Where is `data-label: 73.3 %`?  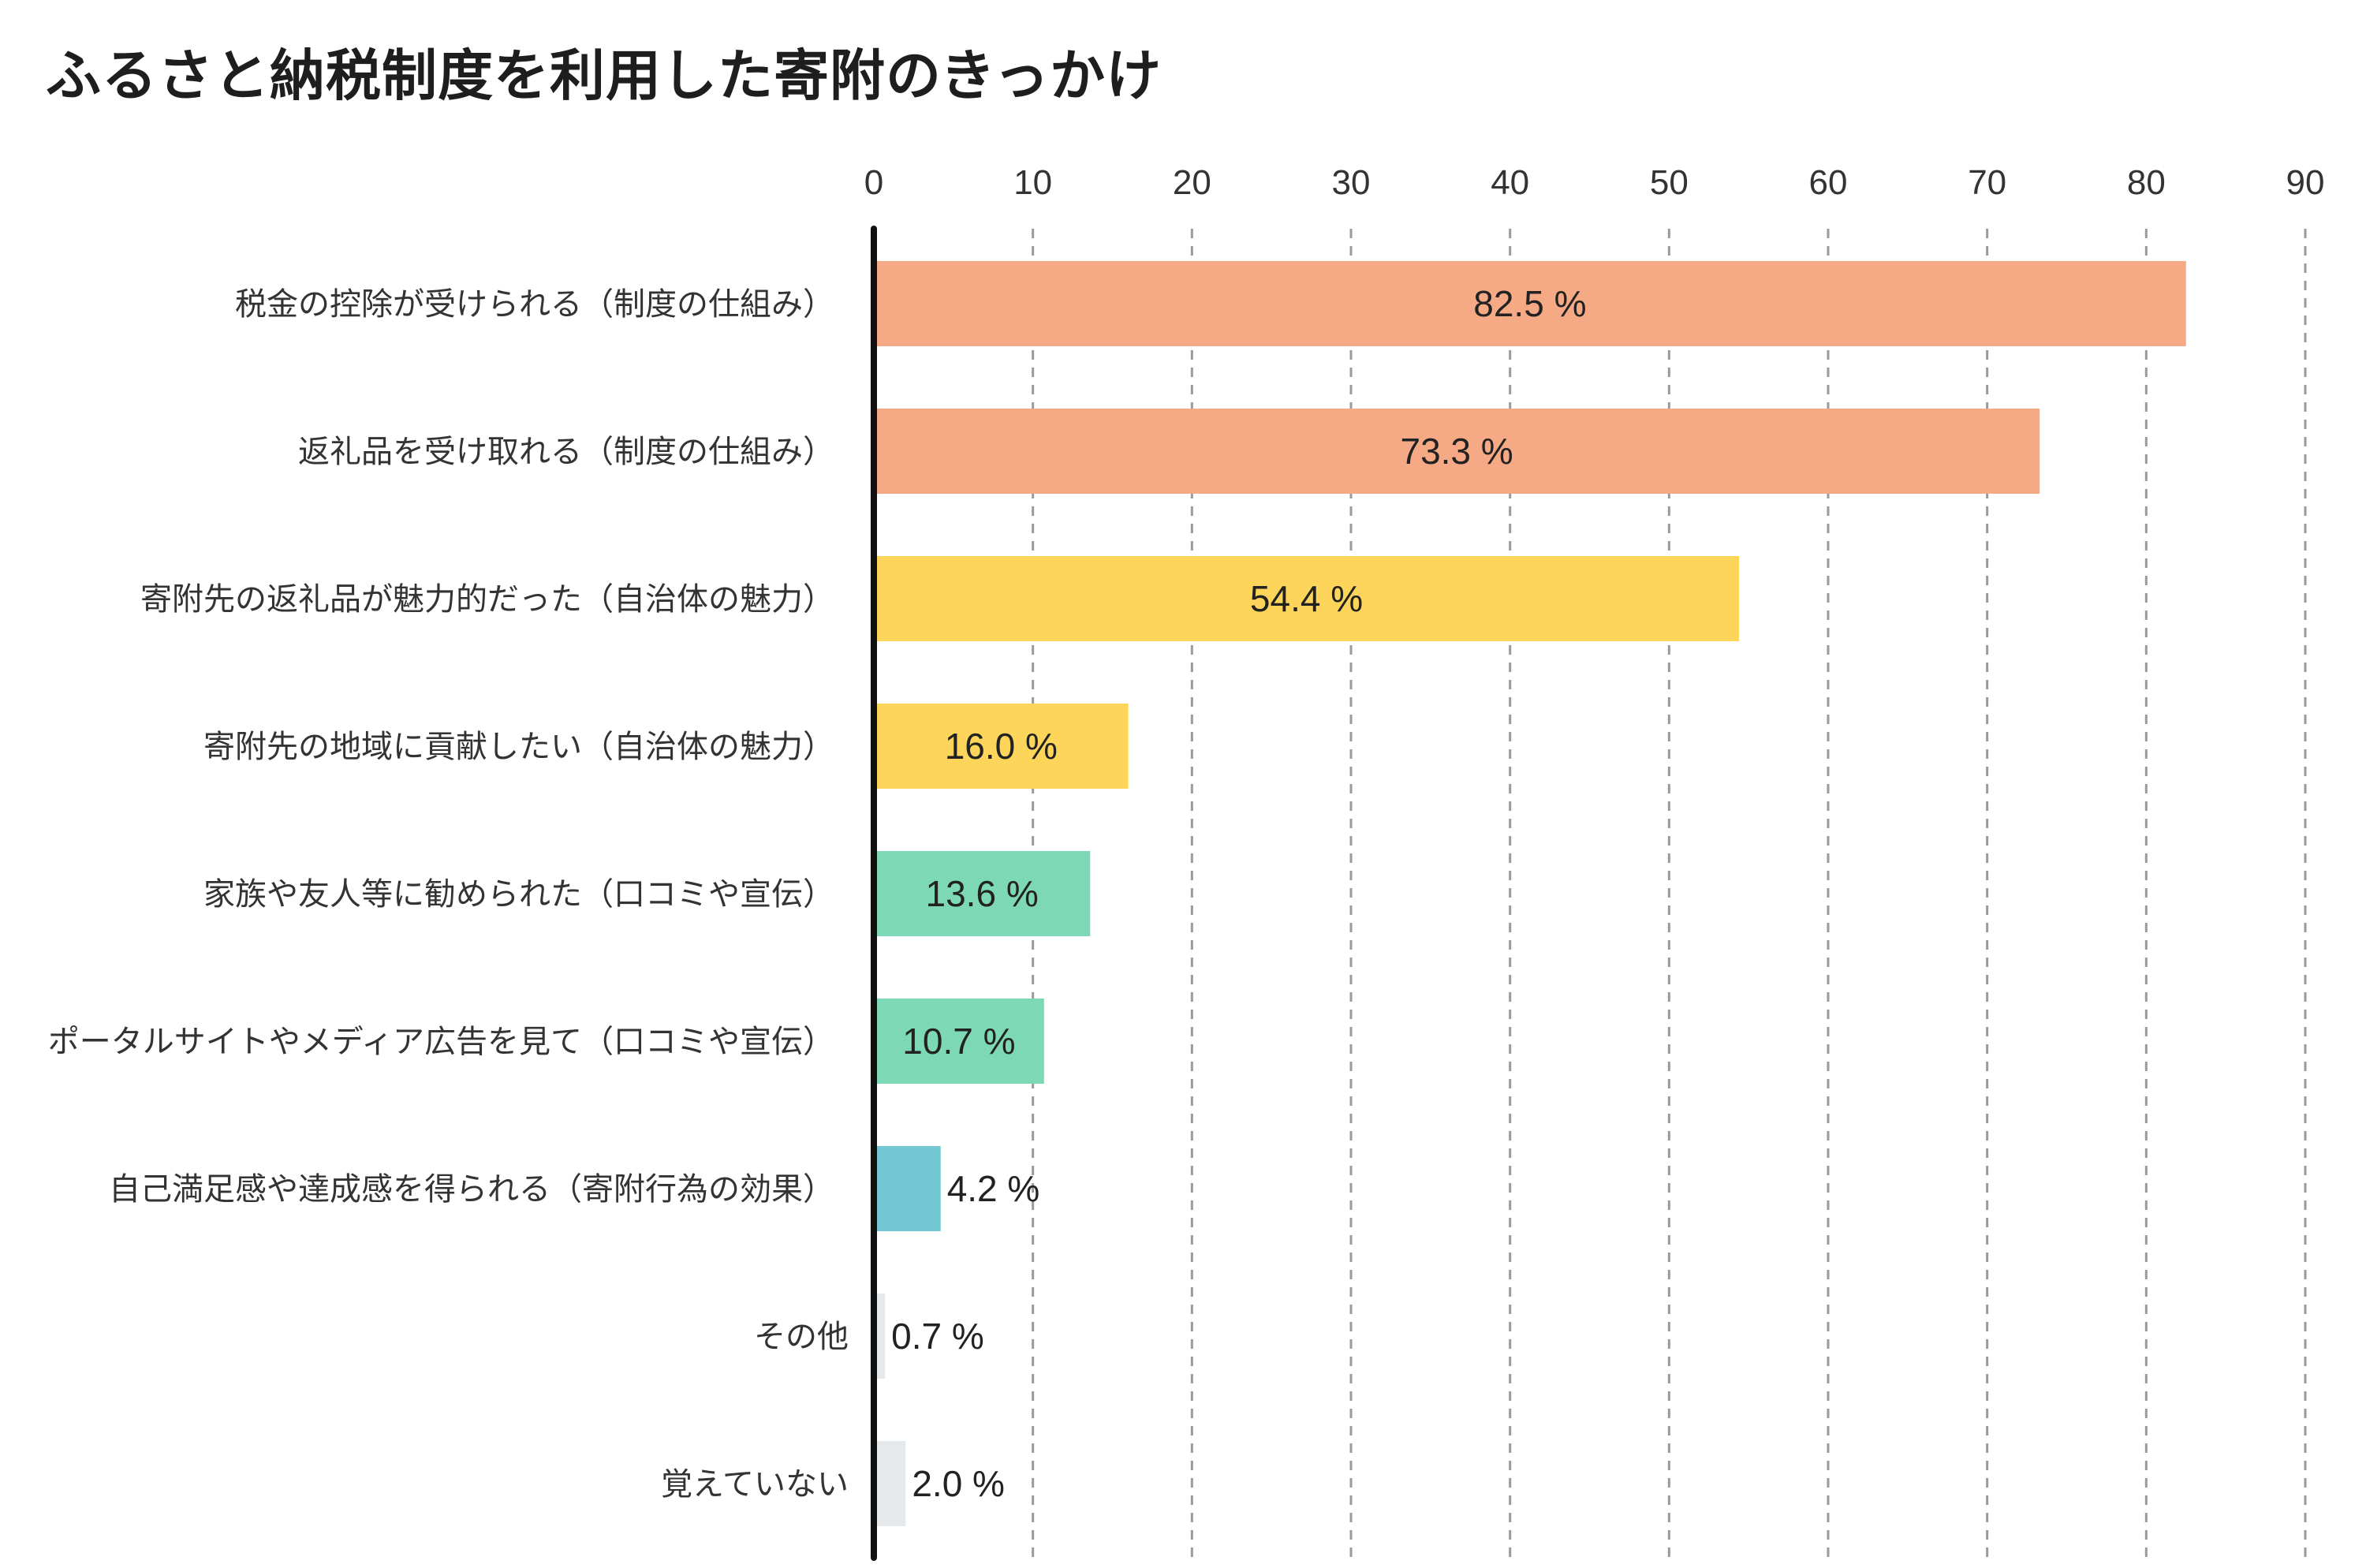
data-label: 73.3 % is located at coordinates (1456, 451).